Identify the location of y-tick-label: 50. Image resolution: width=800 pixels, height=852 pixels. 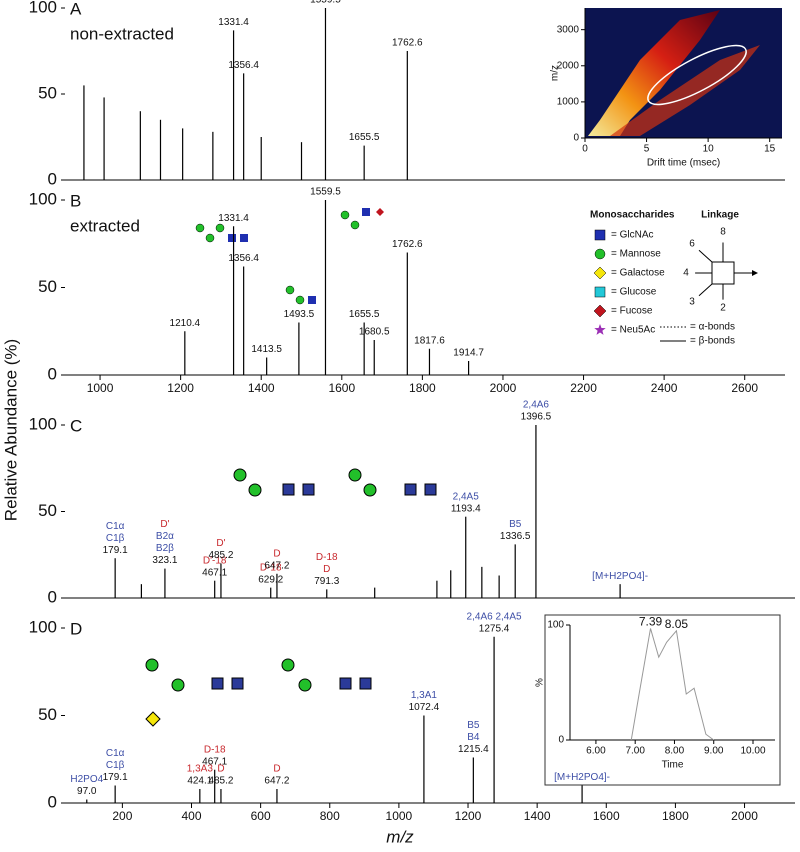
(47, 714).